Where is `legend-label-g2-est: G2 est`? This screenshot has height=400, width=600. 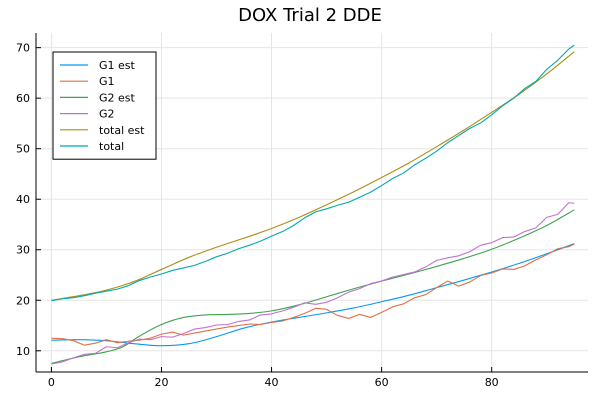 legend-label-g2-est: G2 est is located at coordinates (117, 97).